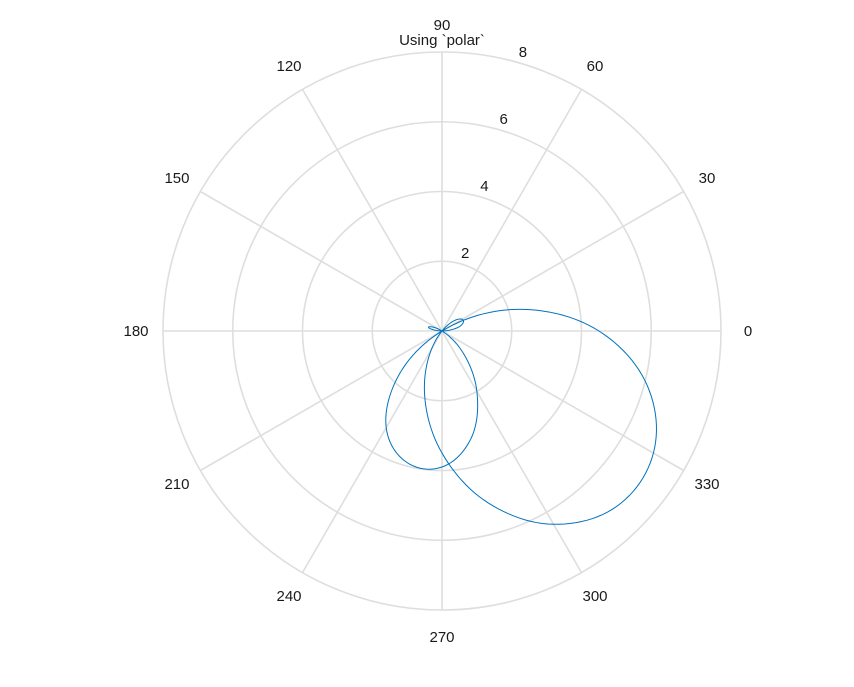 Image resolution: width=854 pixels, height=687 pixels. What do you see at coordinates (288, 66) in the screenshot?
I see `angle-tick-label: 120` at bounding box center [288, 66].